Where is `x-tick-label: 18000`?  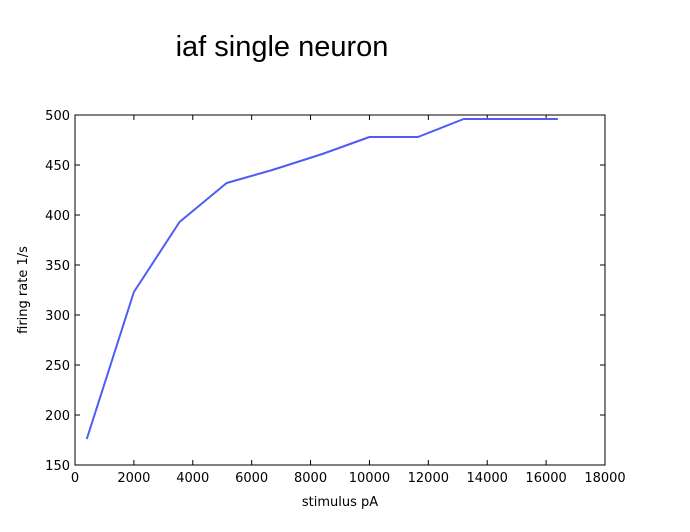 x-tick-label: 18000 is located at coordinates (604, 478).